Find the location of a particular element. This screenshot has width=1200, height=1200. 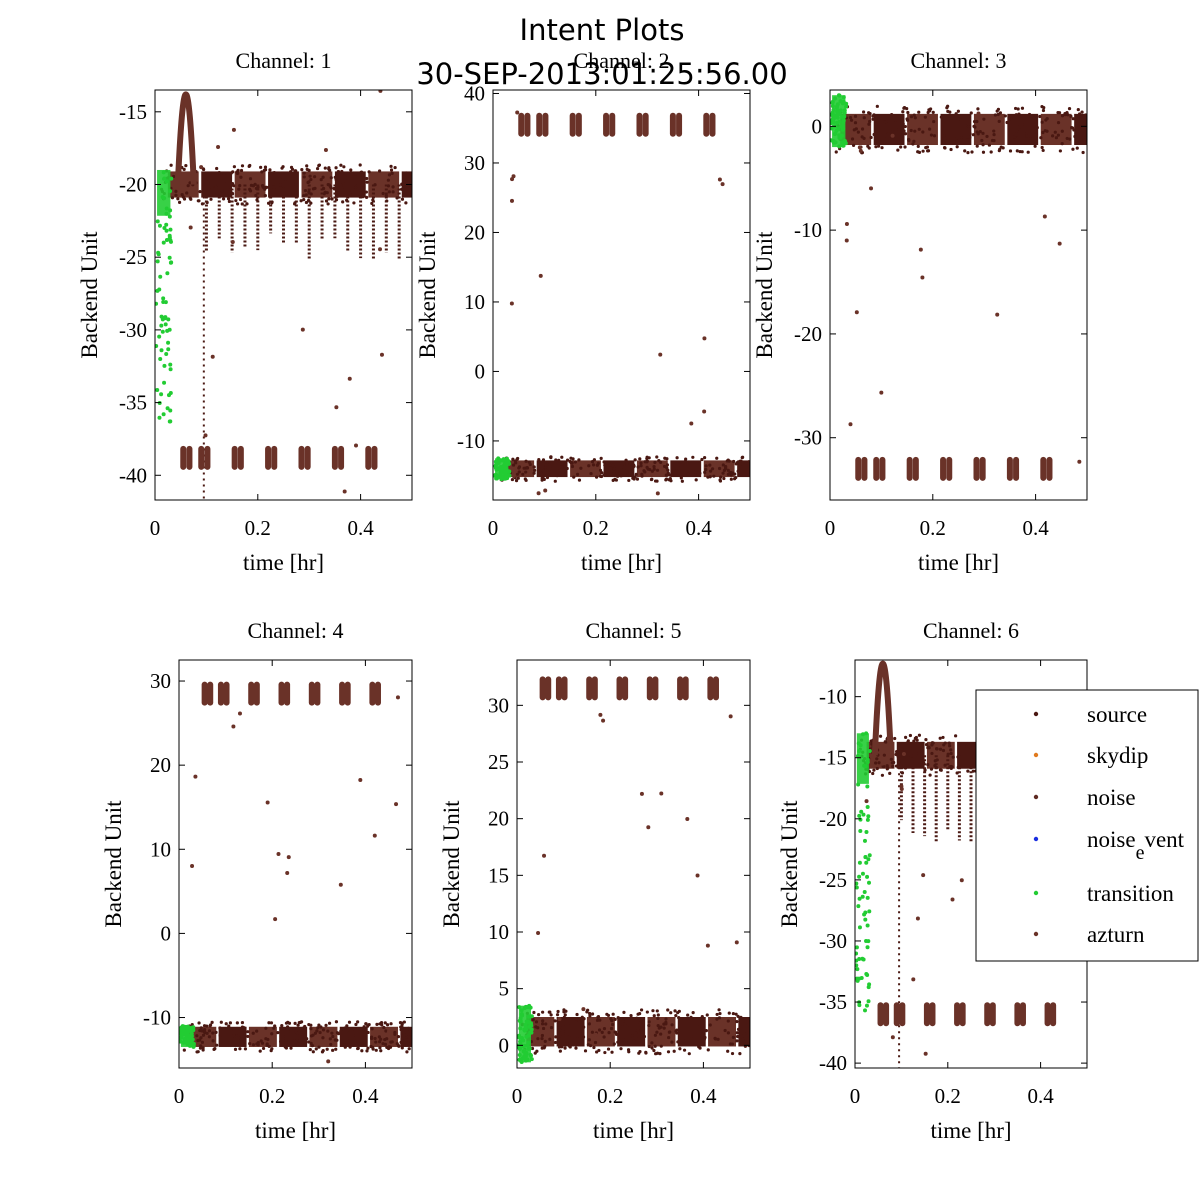

channel-4-axes is located at coordinates (295, 864).